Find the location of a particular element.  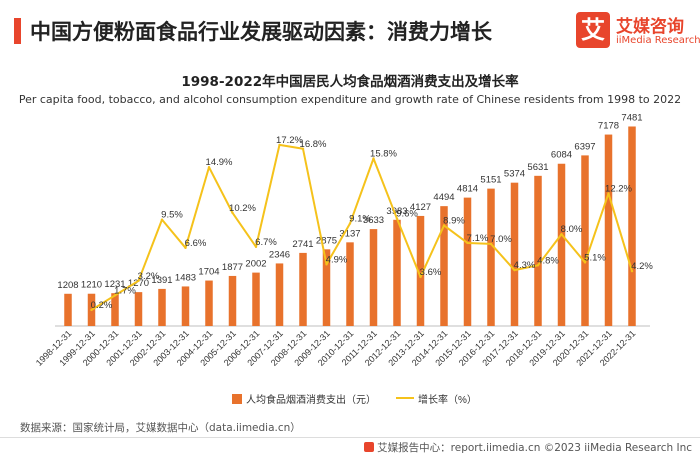

growth-rate-label: 10.2% is located at coordinates (242, 208).